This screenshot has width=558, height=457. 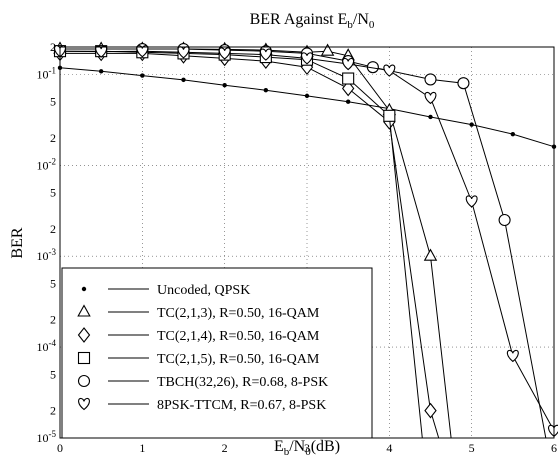 I want to click on x-tick-label: 4, so click(x=389, y=448).